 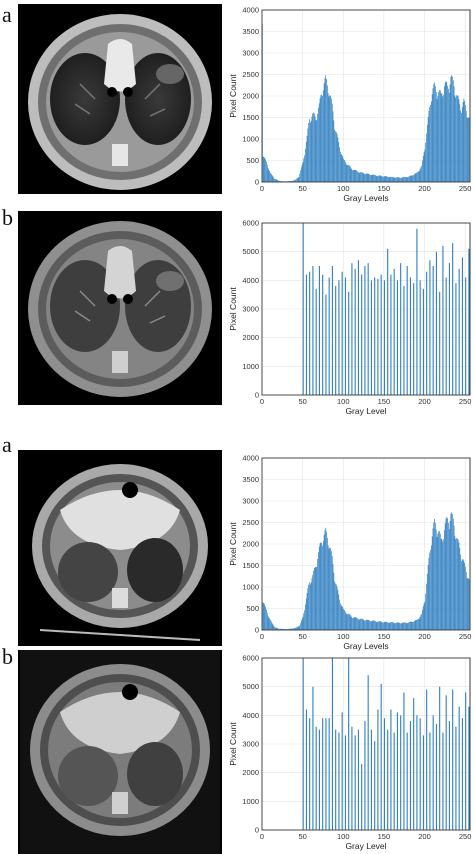 What do you see at coordinates (250, 658) in the screenshot?
I see `y-tick-label: 6000` at bounding box center [250, 658].